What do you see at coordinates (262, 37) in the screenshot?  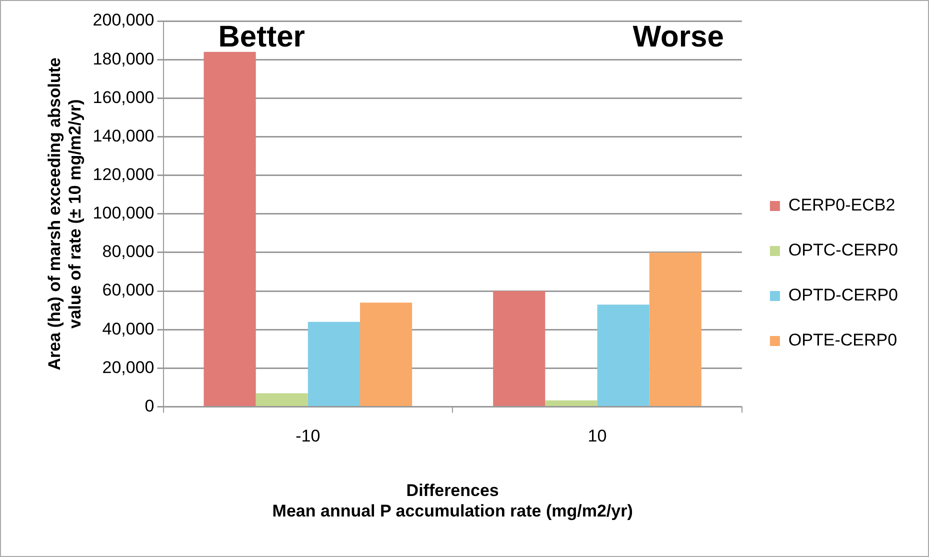 I see `annotation: Better` at bounding box center [262, 37].